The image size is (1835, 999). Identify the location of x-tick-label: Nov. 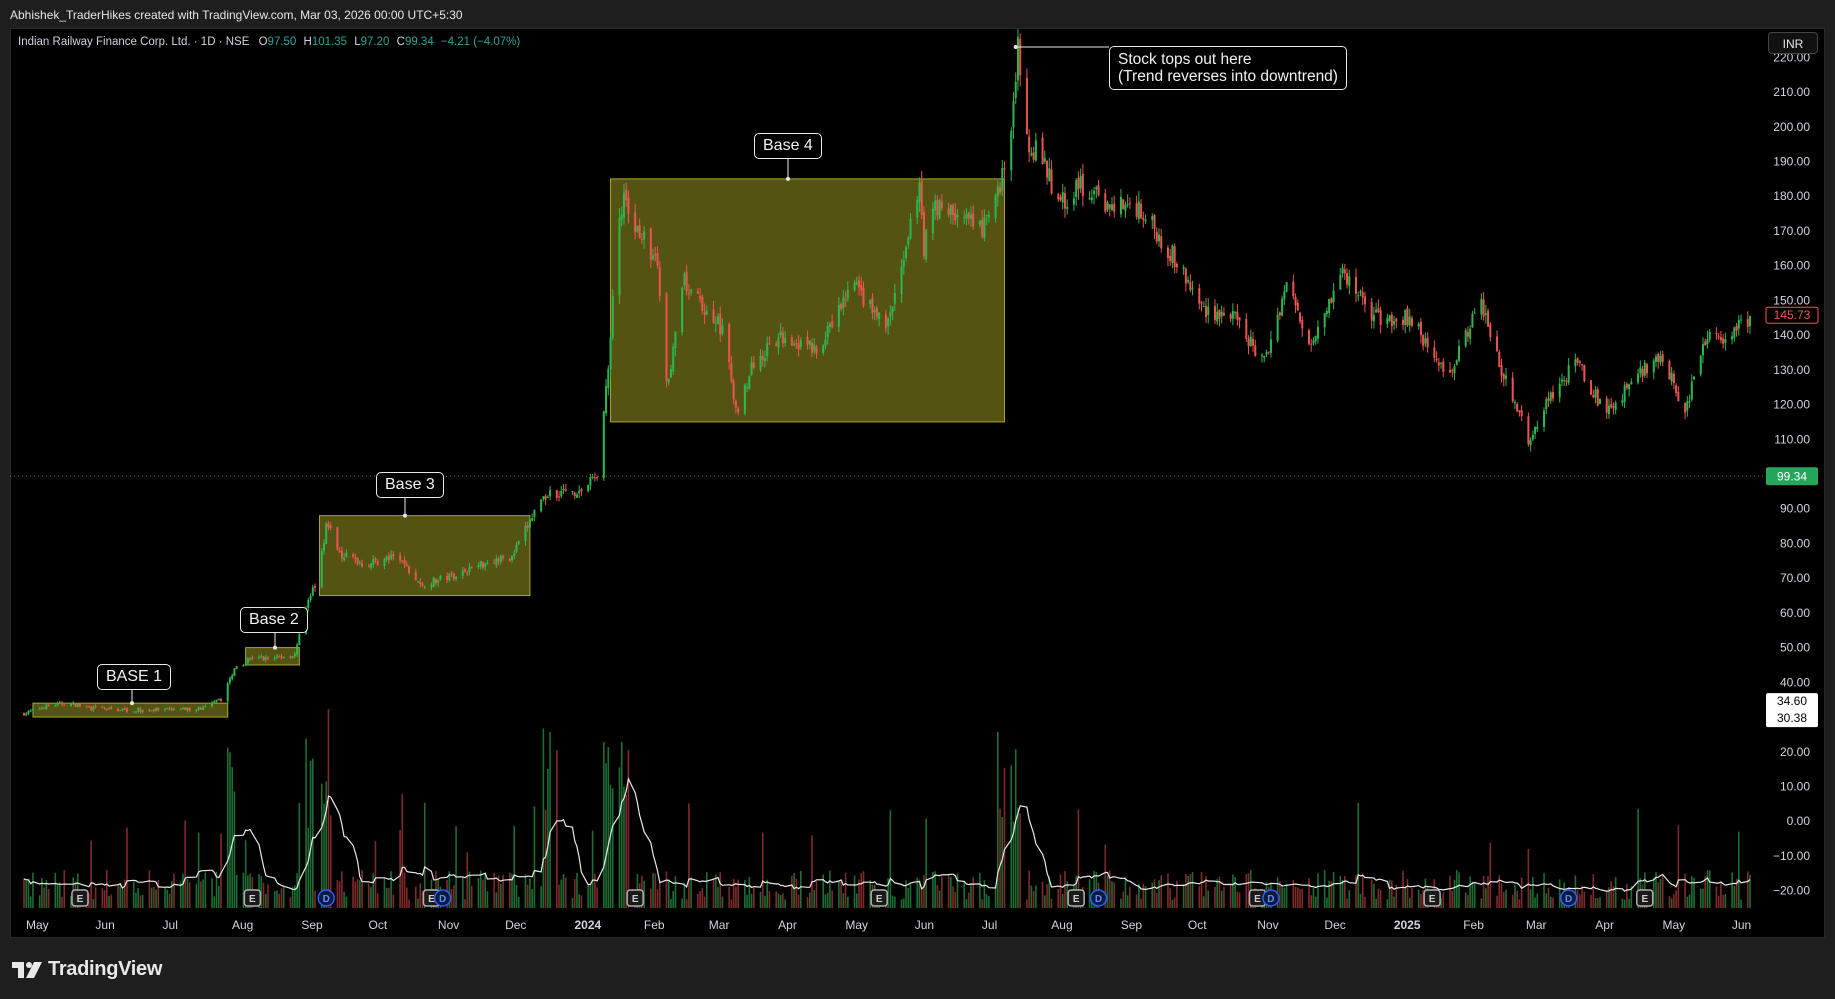
(448, 925).